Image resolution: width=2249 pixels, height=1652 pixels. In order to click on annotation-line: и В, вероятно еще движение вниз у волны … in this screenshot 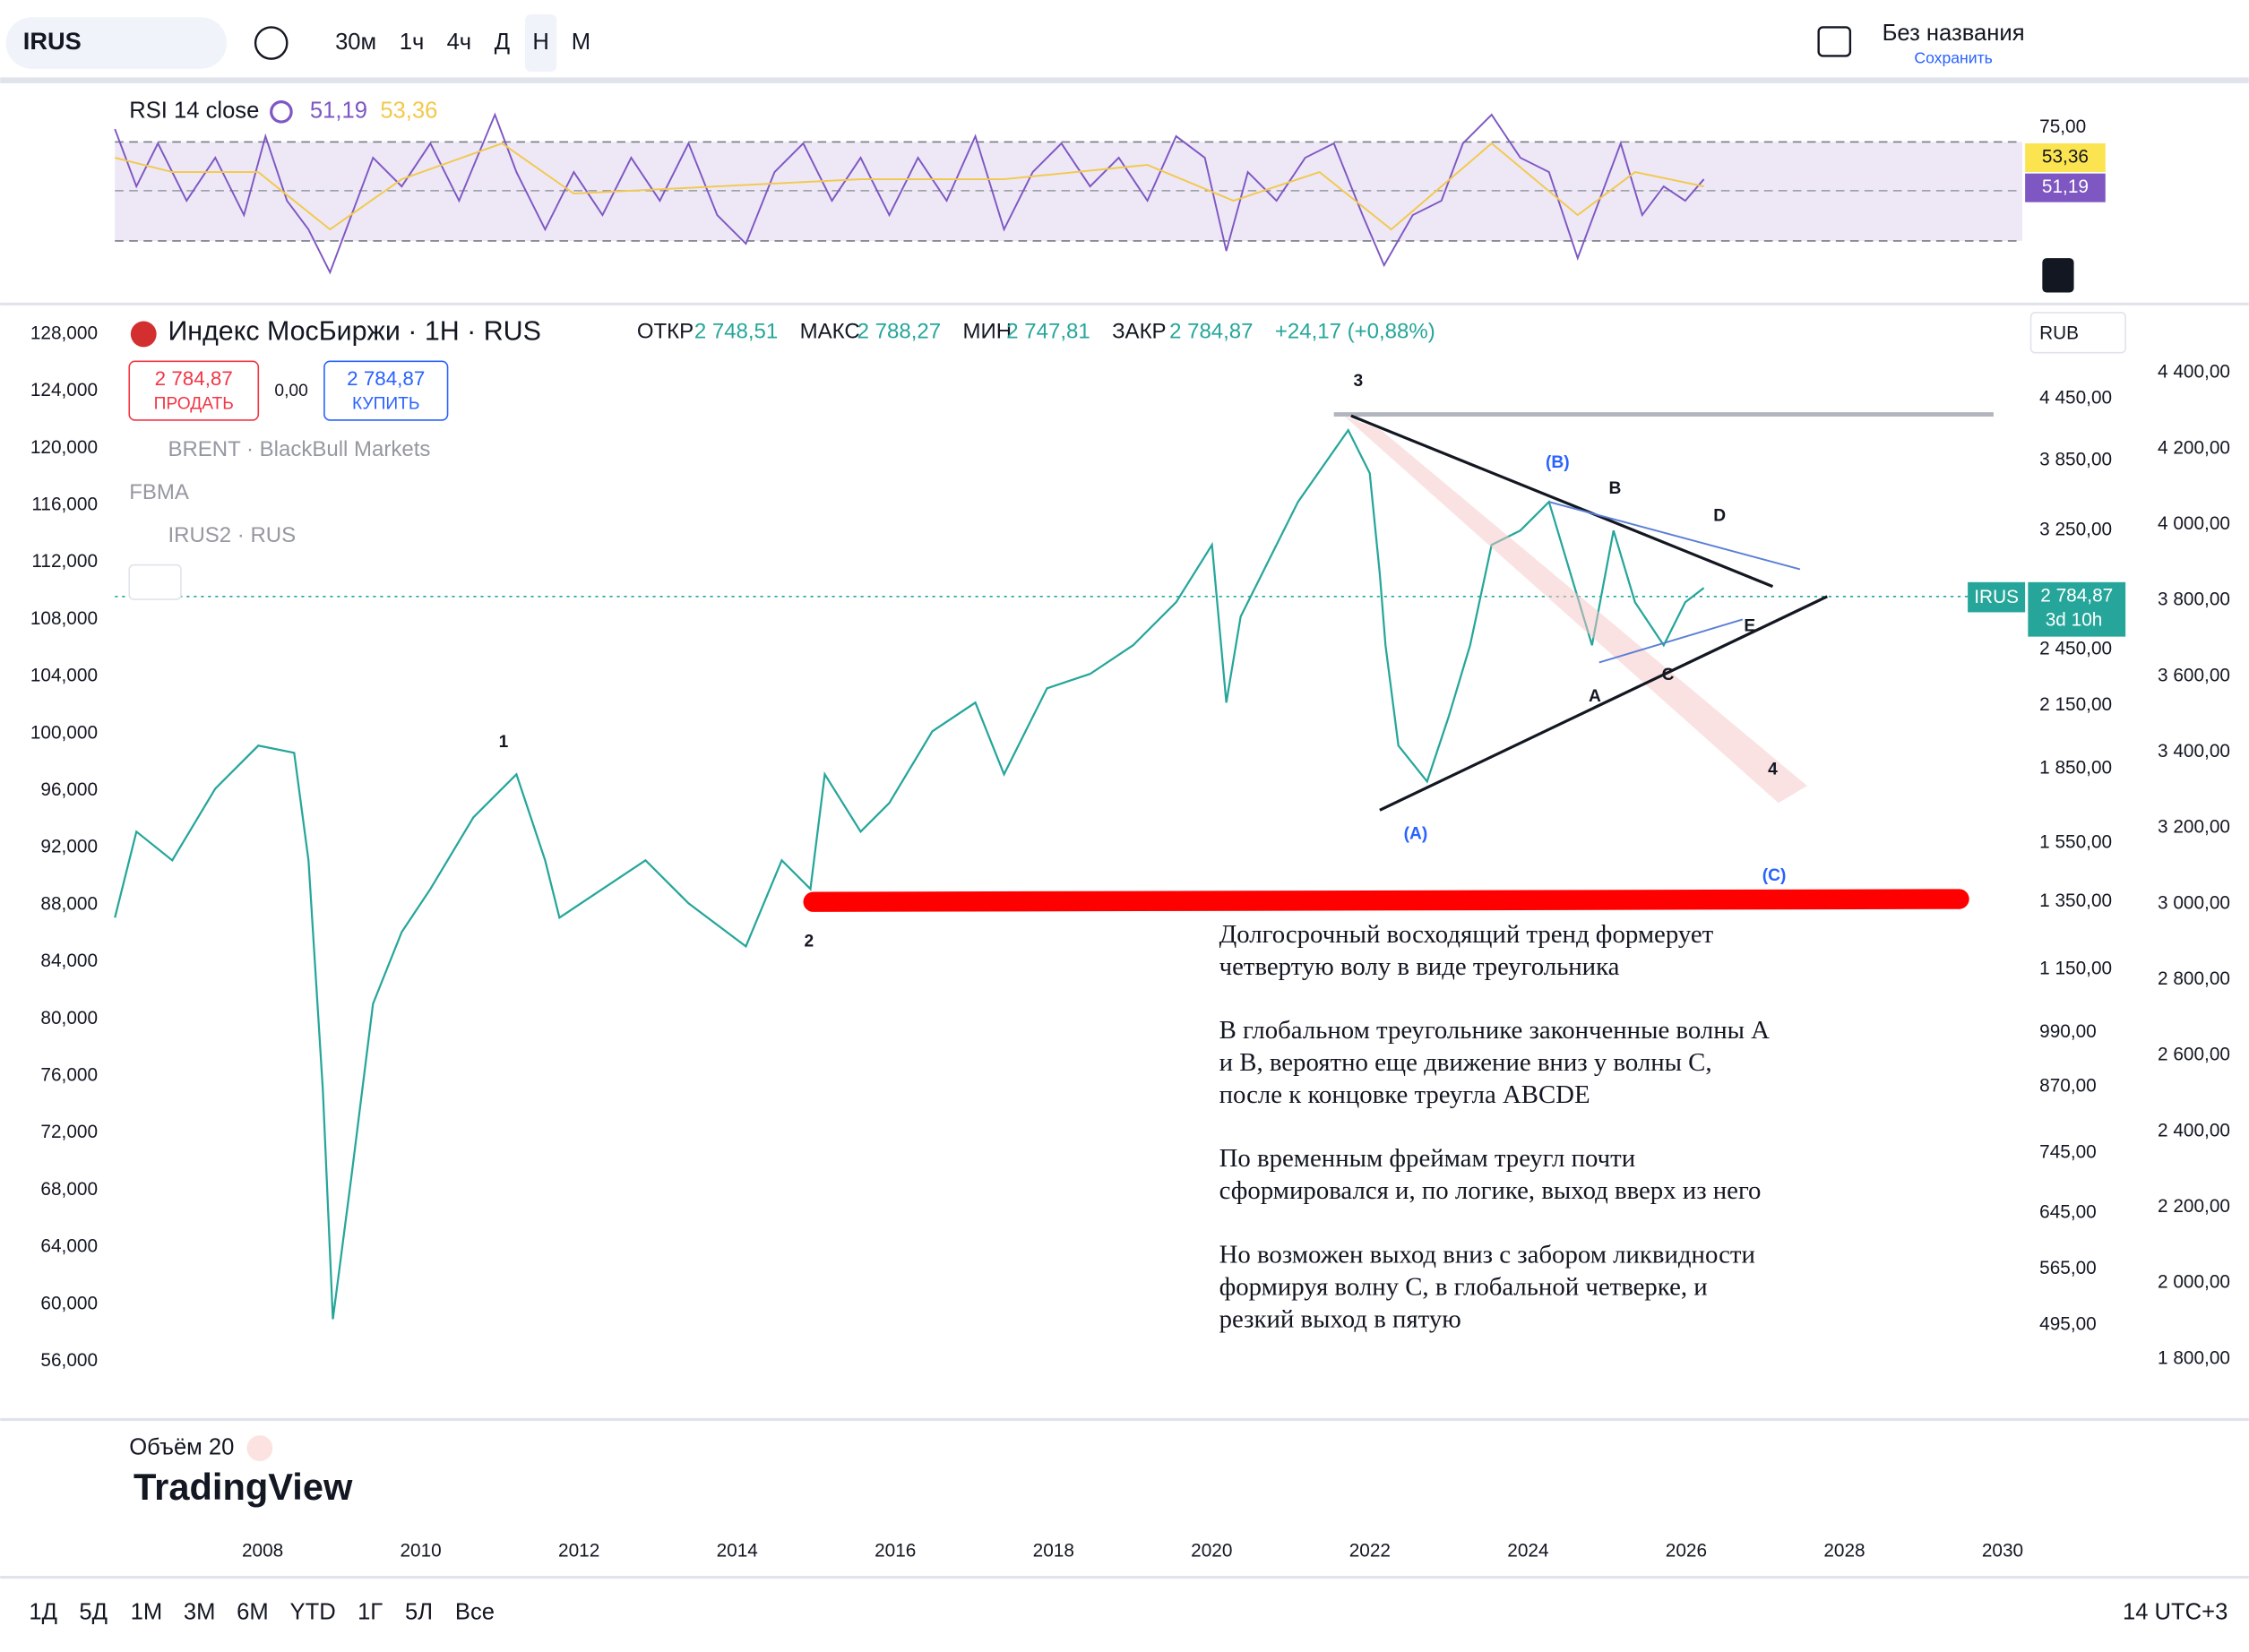, I will do `click(1465, 1062)`.